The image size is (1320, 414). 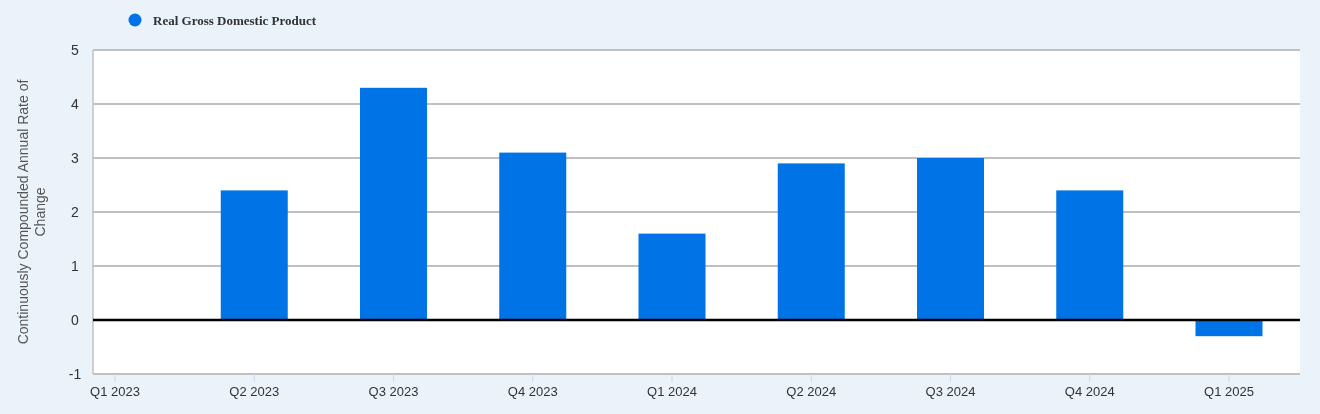 What do you see at coordinates (115, 391) in the screenshot?
I see `x-tick-label: Q1 2023` at bounding box center [115, 391].